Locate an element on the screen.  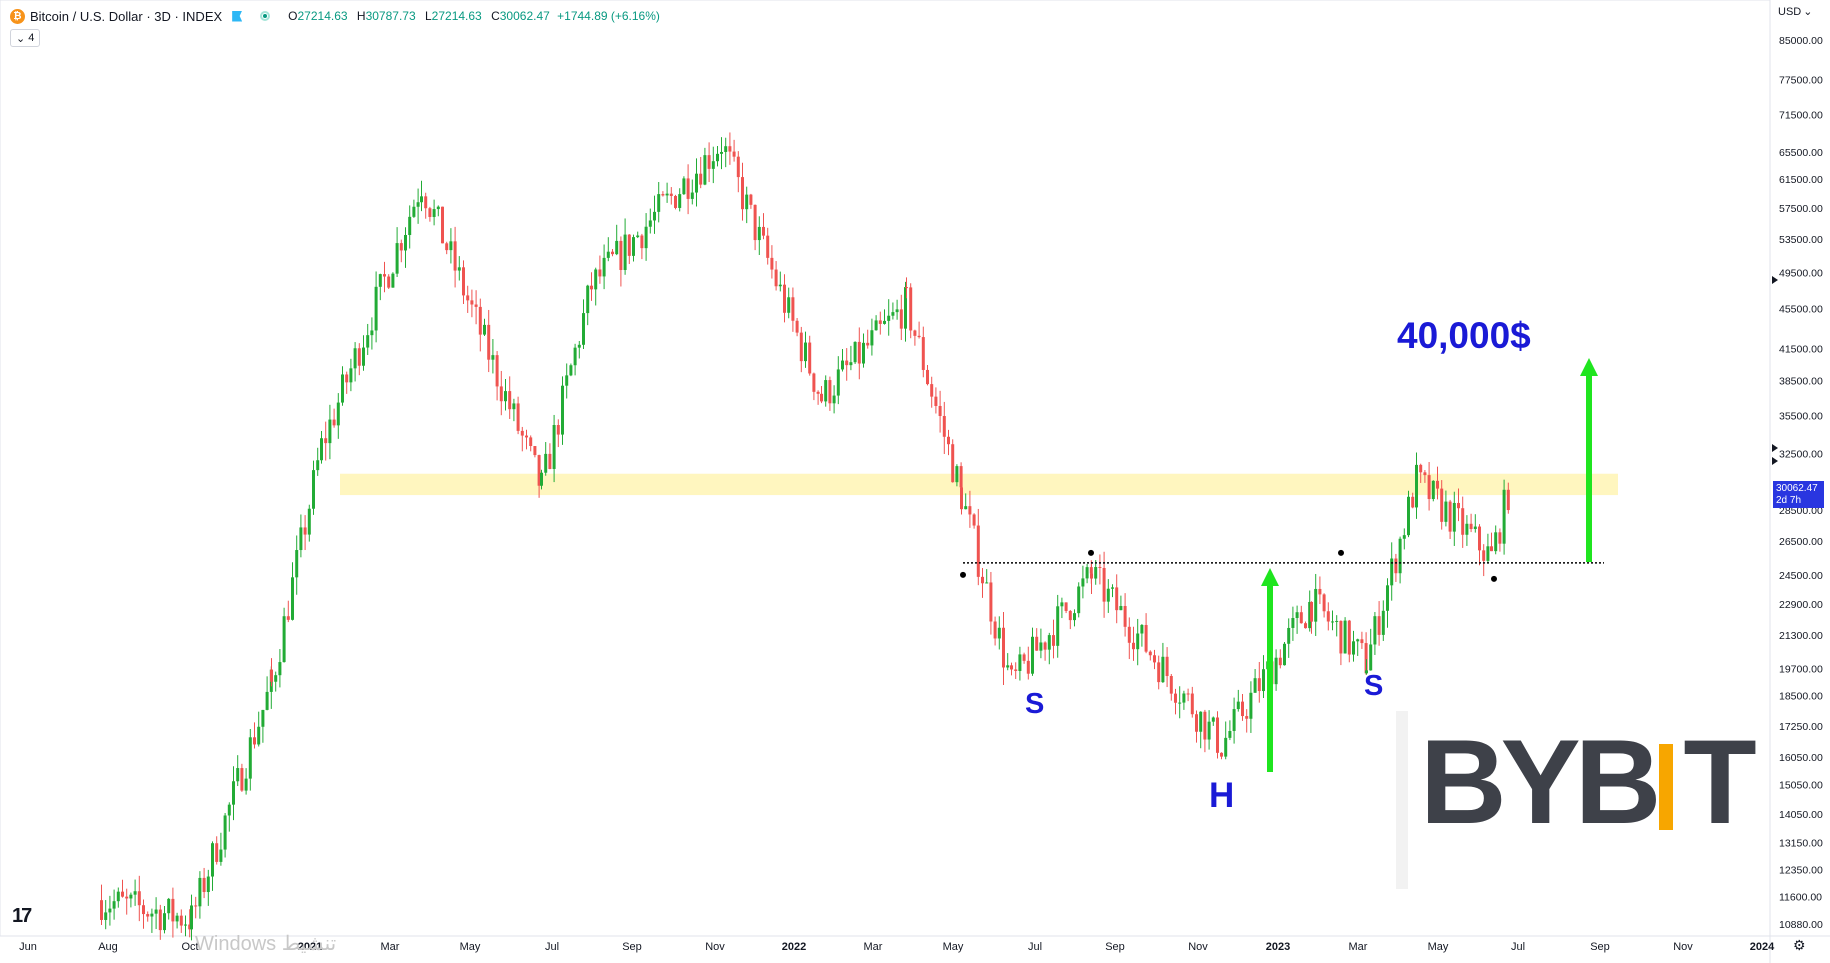
head-label: H is located at coordinates (1222, 795).